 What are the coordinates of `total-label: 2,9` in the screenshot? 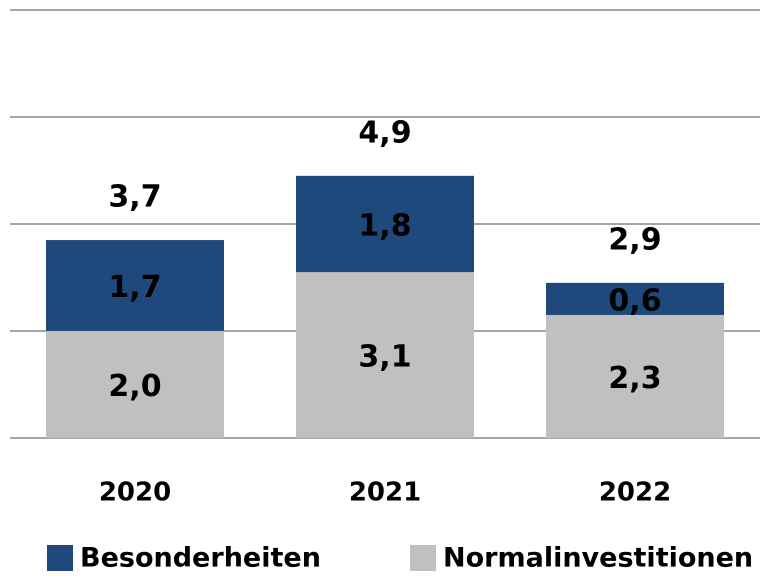 It's located at (634, 239).